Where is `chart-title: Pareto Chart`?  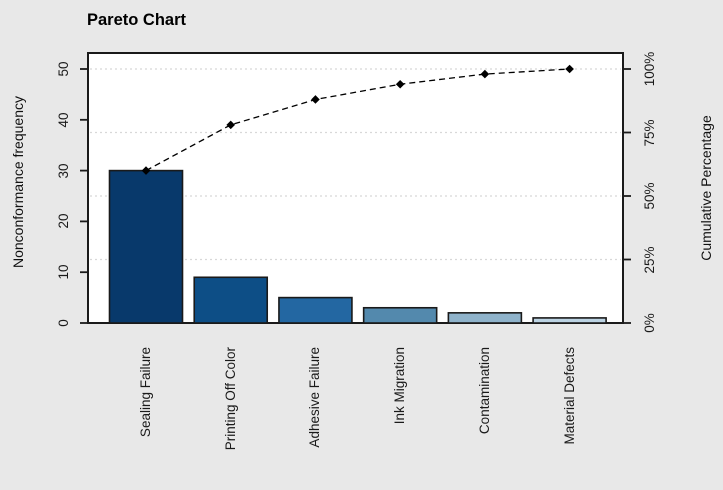
chart-title: Pareto Chart is located at coordinates (137, 20).